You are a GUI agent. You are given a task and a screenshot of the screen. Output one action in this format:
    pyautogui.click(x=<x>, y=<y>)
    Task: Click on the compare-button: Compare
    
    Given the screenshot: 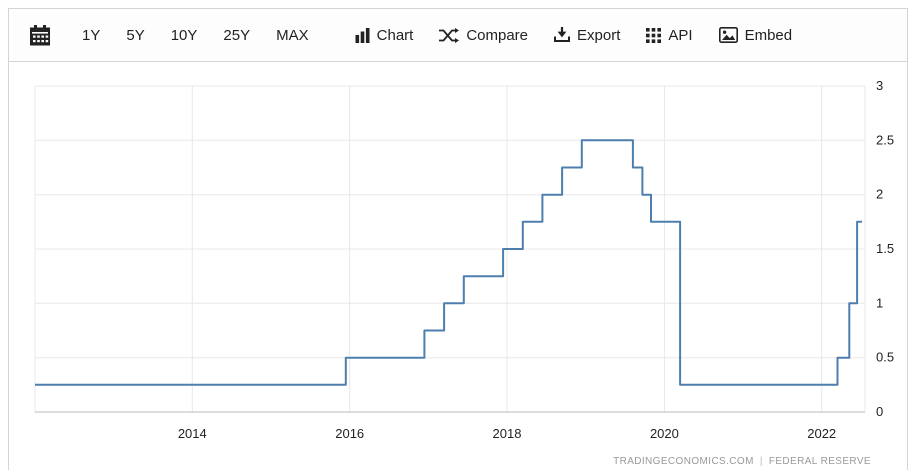 What is the action you would take?
    pyautogui.click(x=483, y=35)
    